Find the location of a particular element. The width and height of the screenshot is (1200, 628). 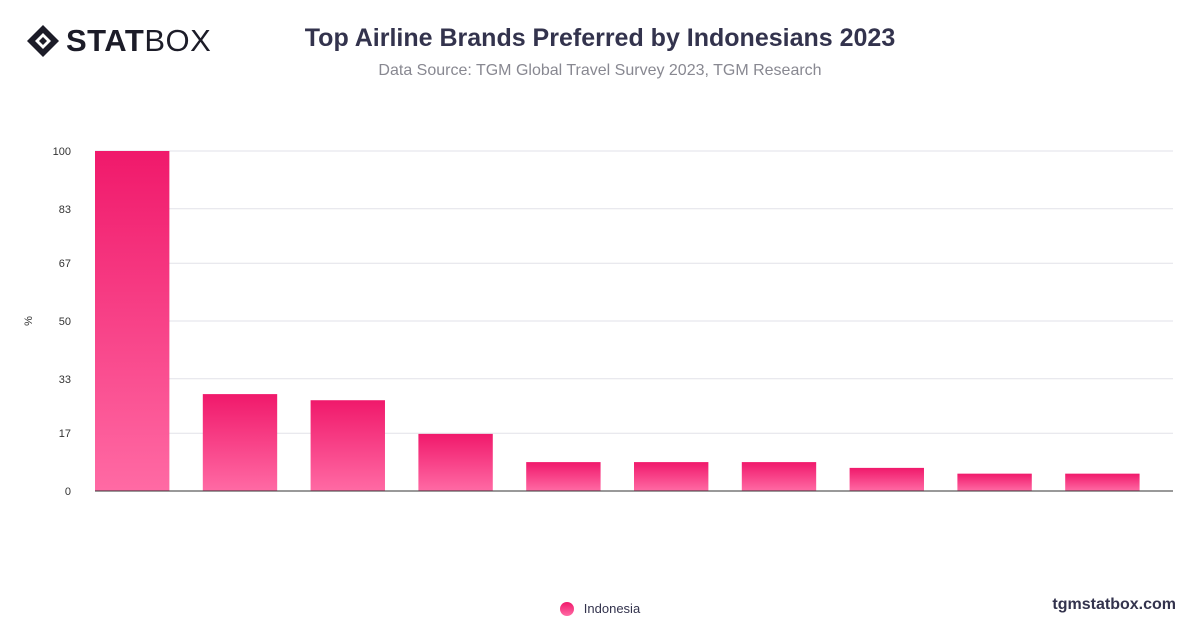

statbox-logo: STATBOX is located at coordinates (118, 41).